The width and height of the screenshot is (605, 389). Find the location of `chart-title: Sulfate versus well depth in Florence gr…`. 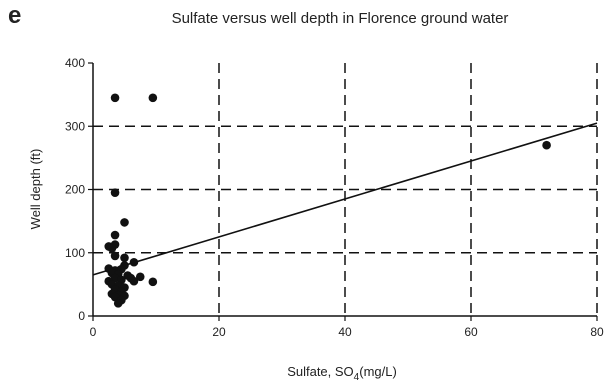

chart-title: Sulfate versus well depth in Florence gr… is located at coordinates (340, 18).